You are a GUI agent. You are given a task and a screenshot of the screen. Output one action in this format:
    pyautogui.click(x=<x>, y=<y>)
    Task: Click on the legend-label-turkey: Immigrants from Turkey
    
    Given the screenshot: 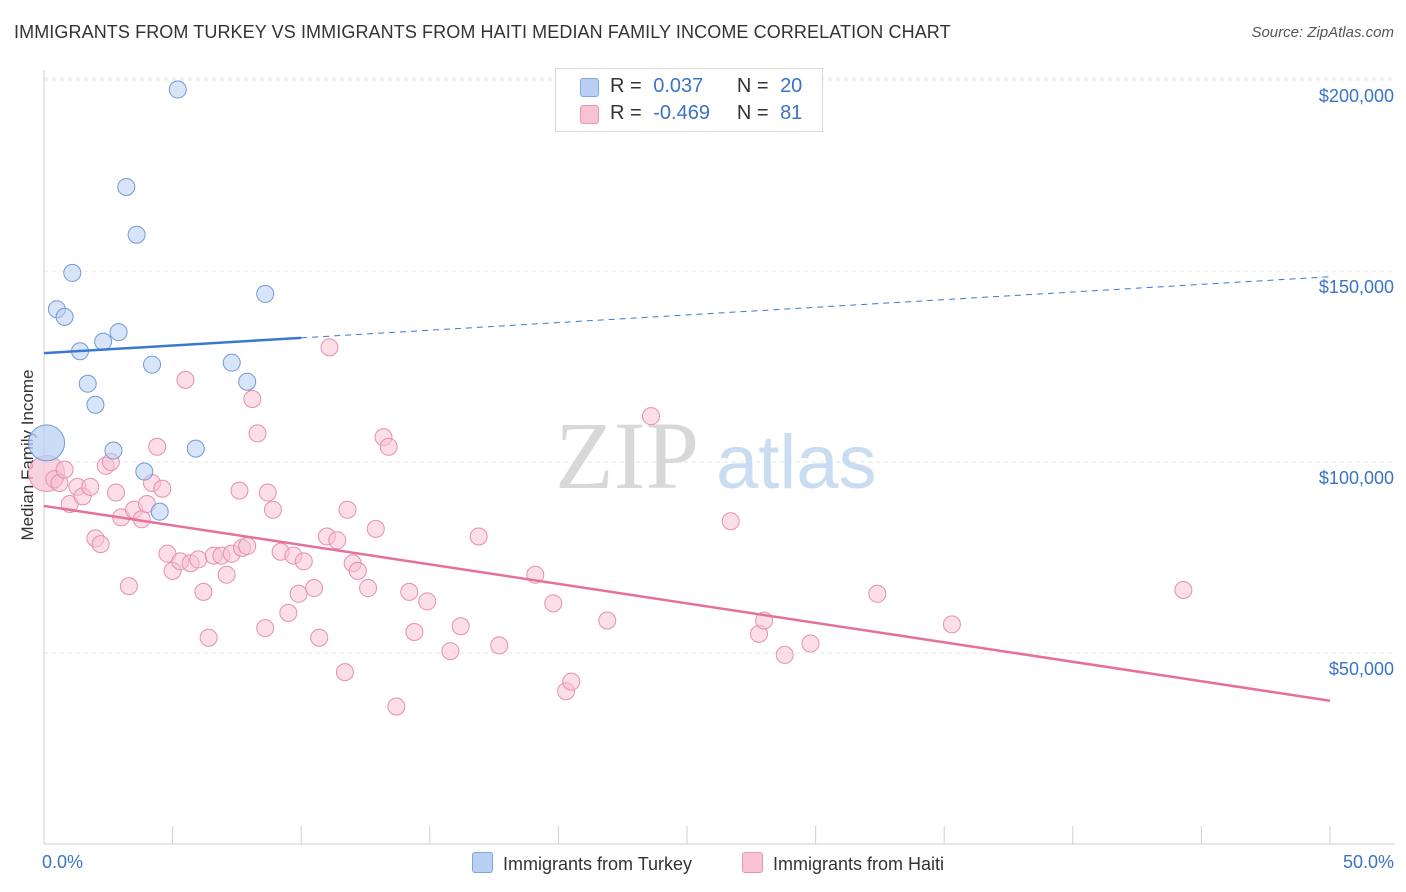 What is the action you would take?
    pyautogui.click(x=598, y=864)
    